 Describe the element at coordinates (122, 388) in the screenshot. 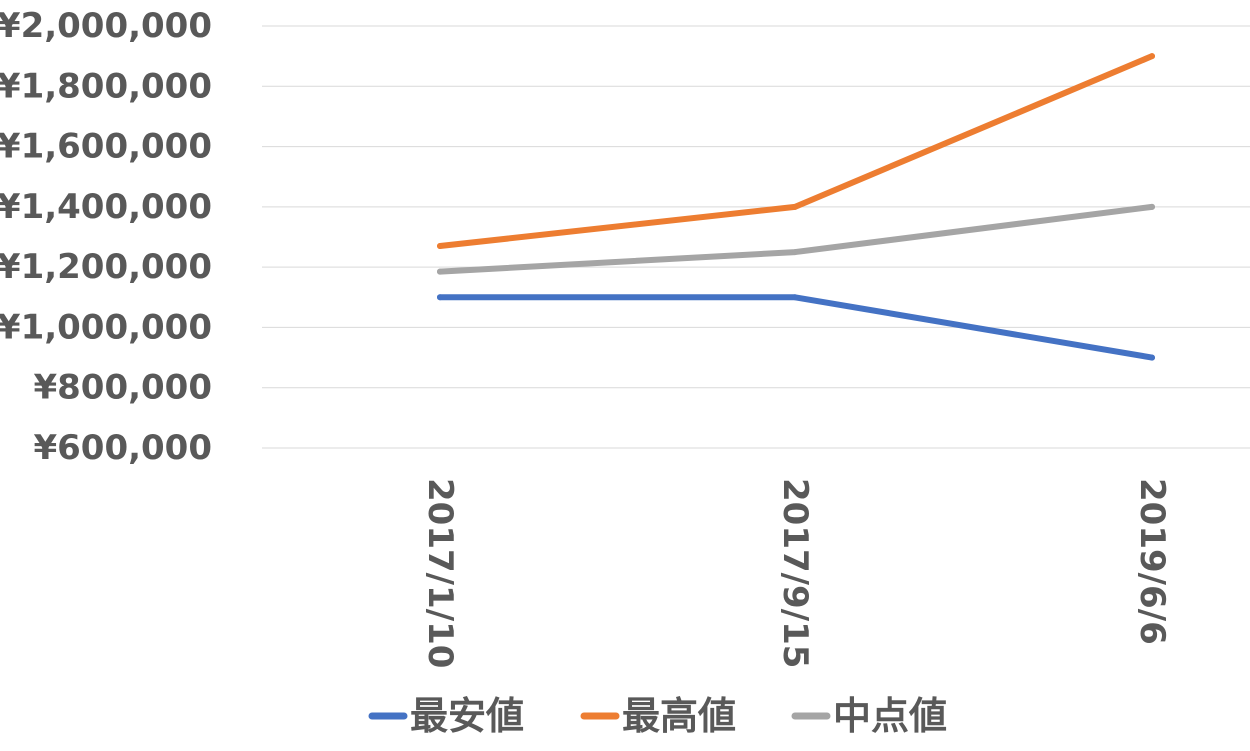

I see `y-tick-label: ¥800,000` at that location.